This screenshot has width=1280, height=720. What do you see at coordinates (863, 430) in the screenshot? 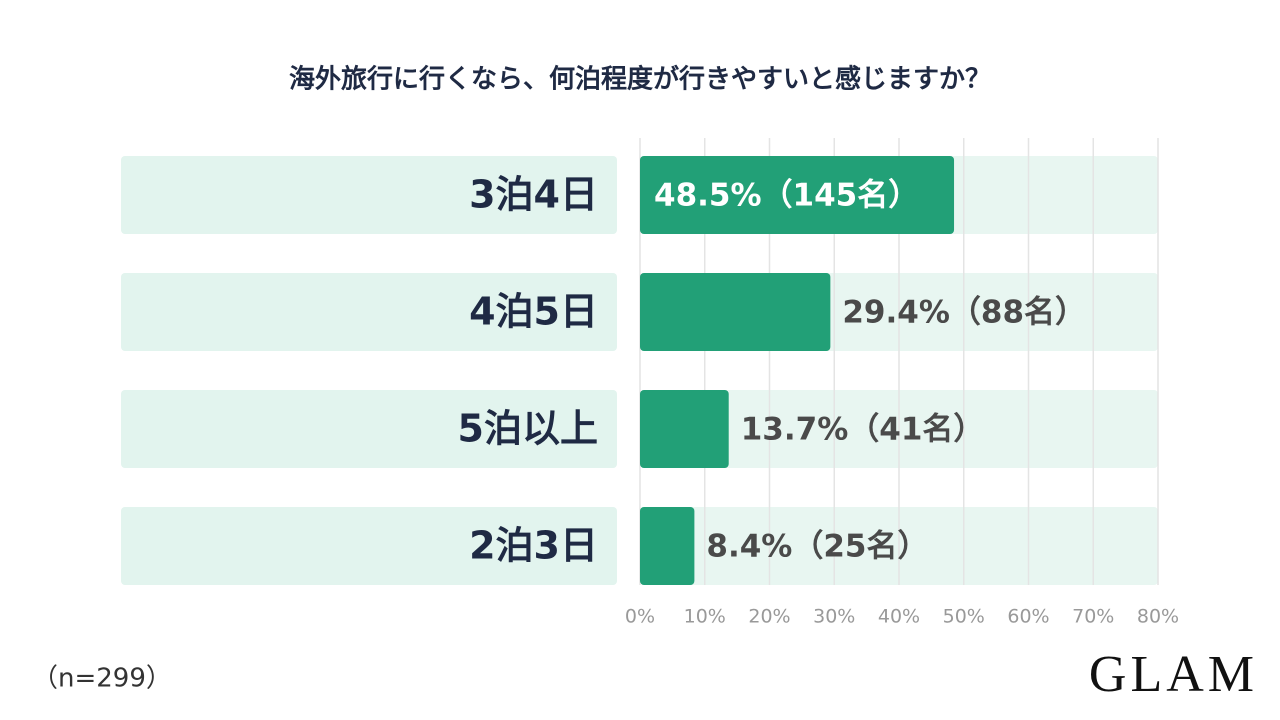
I see `value-label: 13.7%（41名）` at bounding box center [863, 430].